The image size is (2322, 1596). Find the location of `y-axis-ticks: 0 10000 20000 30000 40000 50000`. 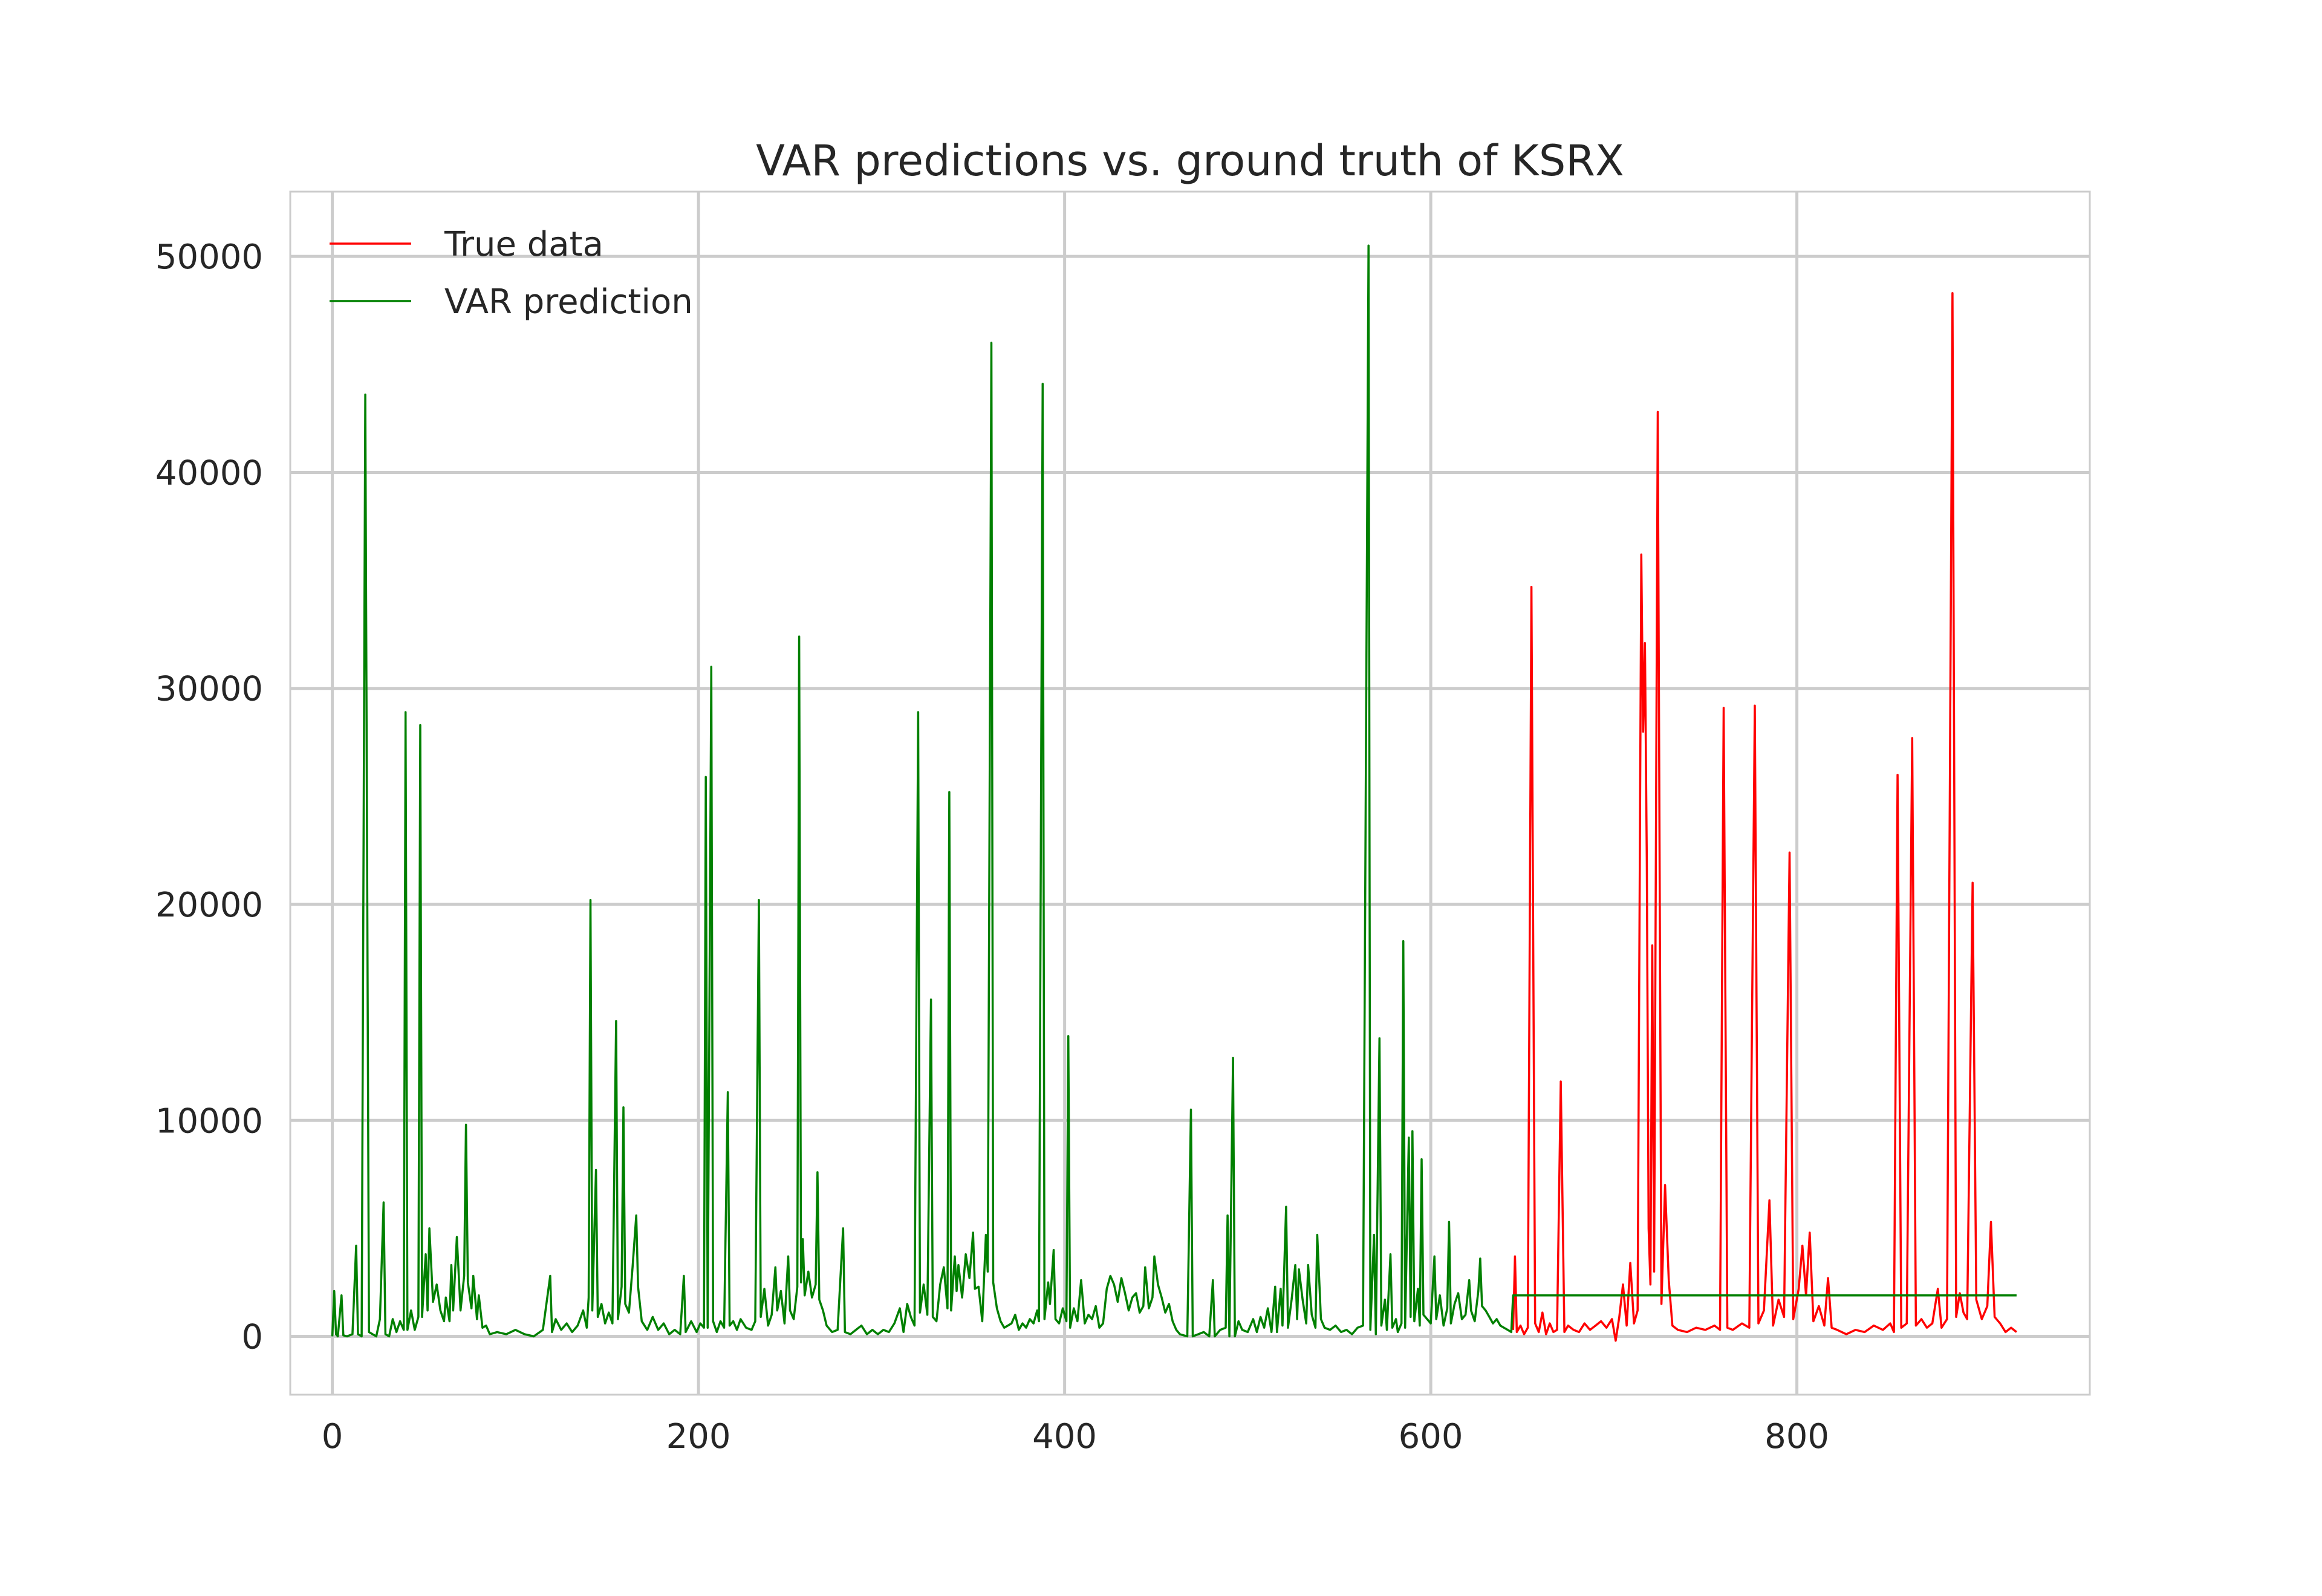

y-axis-ticks: 0 10000 20000 30000 40000 50000 is located at coordinates (209, 797).